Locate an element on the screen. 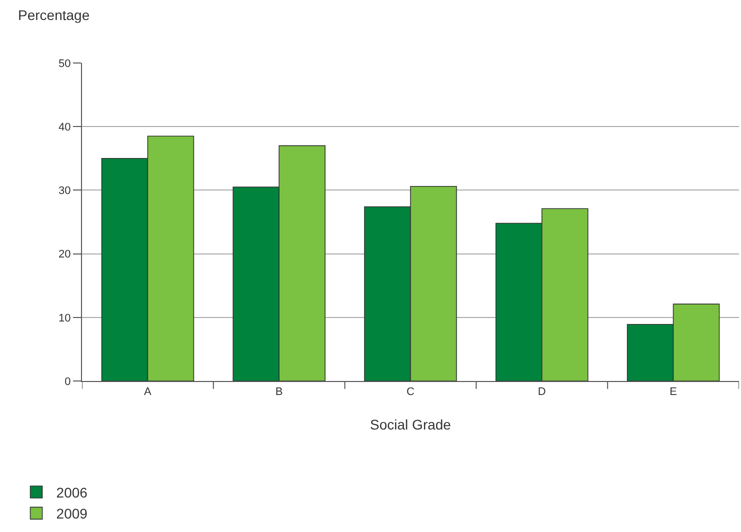 This screenshot has width=741, height=532. x-tick-label: D is located at coordinates (542, 392).